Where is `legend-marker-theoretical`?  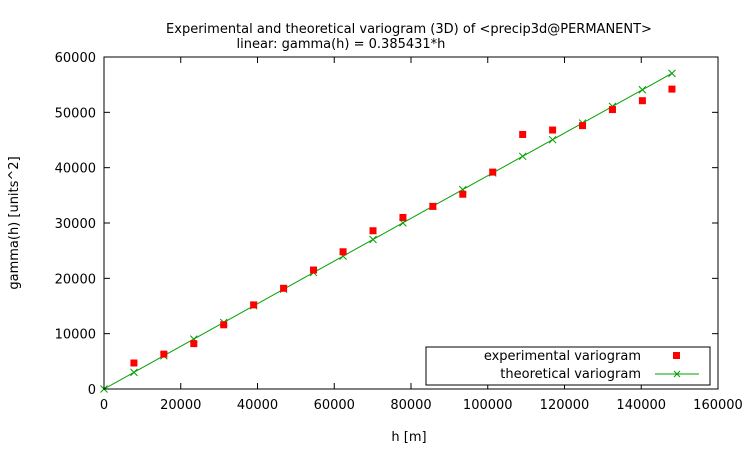
legend-marker-theoretical is located at coordinates (677, 374).